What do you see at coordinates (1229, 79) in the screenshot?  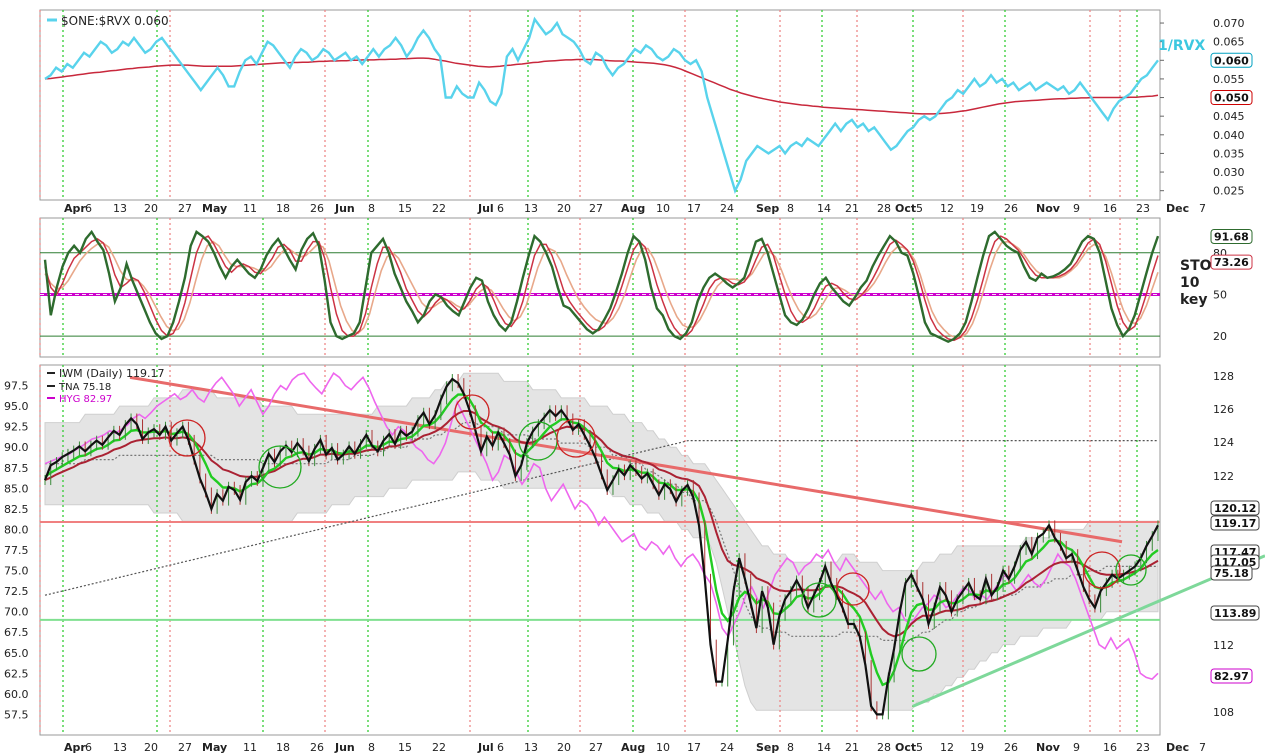 I see `ratio-y-tick-label: 0.055` at bounding box center [1229, 79].